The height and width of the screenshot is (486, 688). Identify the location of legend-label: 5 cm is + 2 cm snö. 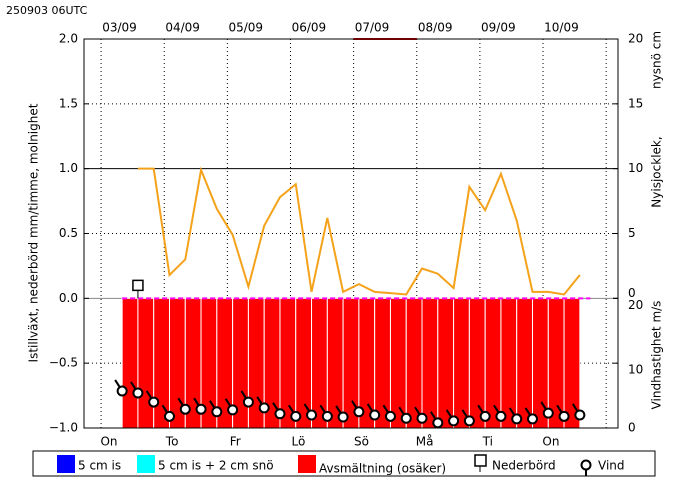
(216, 466).